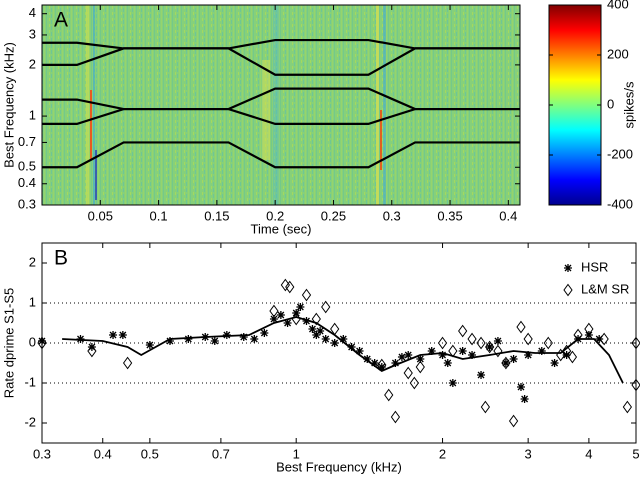 This screenshot has height=478, width=640. Describe the element at coordinates (30, 421) in the screenshot. I see `y-tick-label: -2` at that location.